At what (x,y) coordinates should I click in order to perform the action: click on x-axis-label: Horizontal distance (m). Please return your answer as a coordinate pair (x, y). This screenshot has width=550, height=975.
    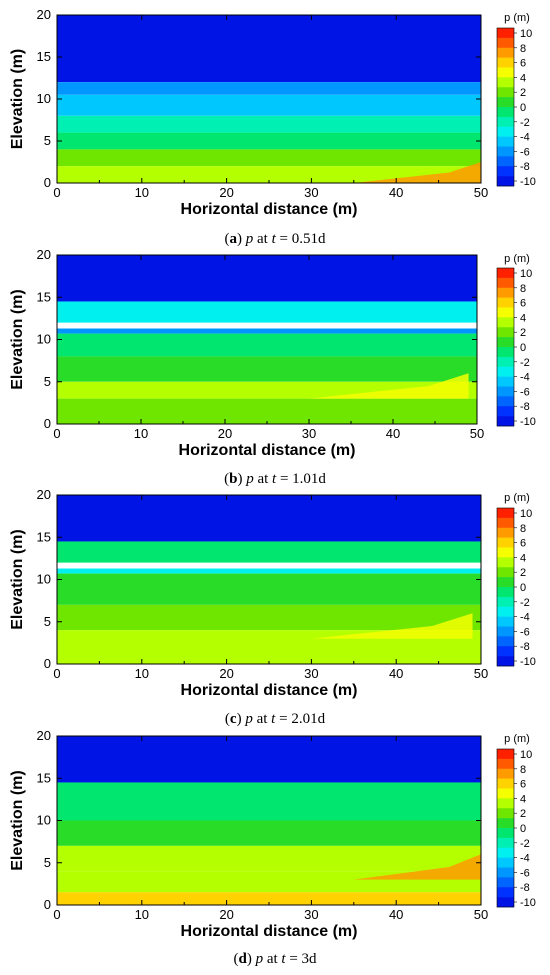
    Looking at the image, I should click on (269, 209).